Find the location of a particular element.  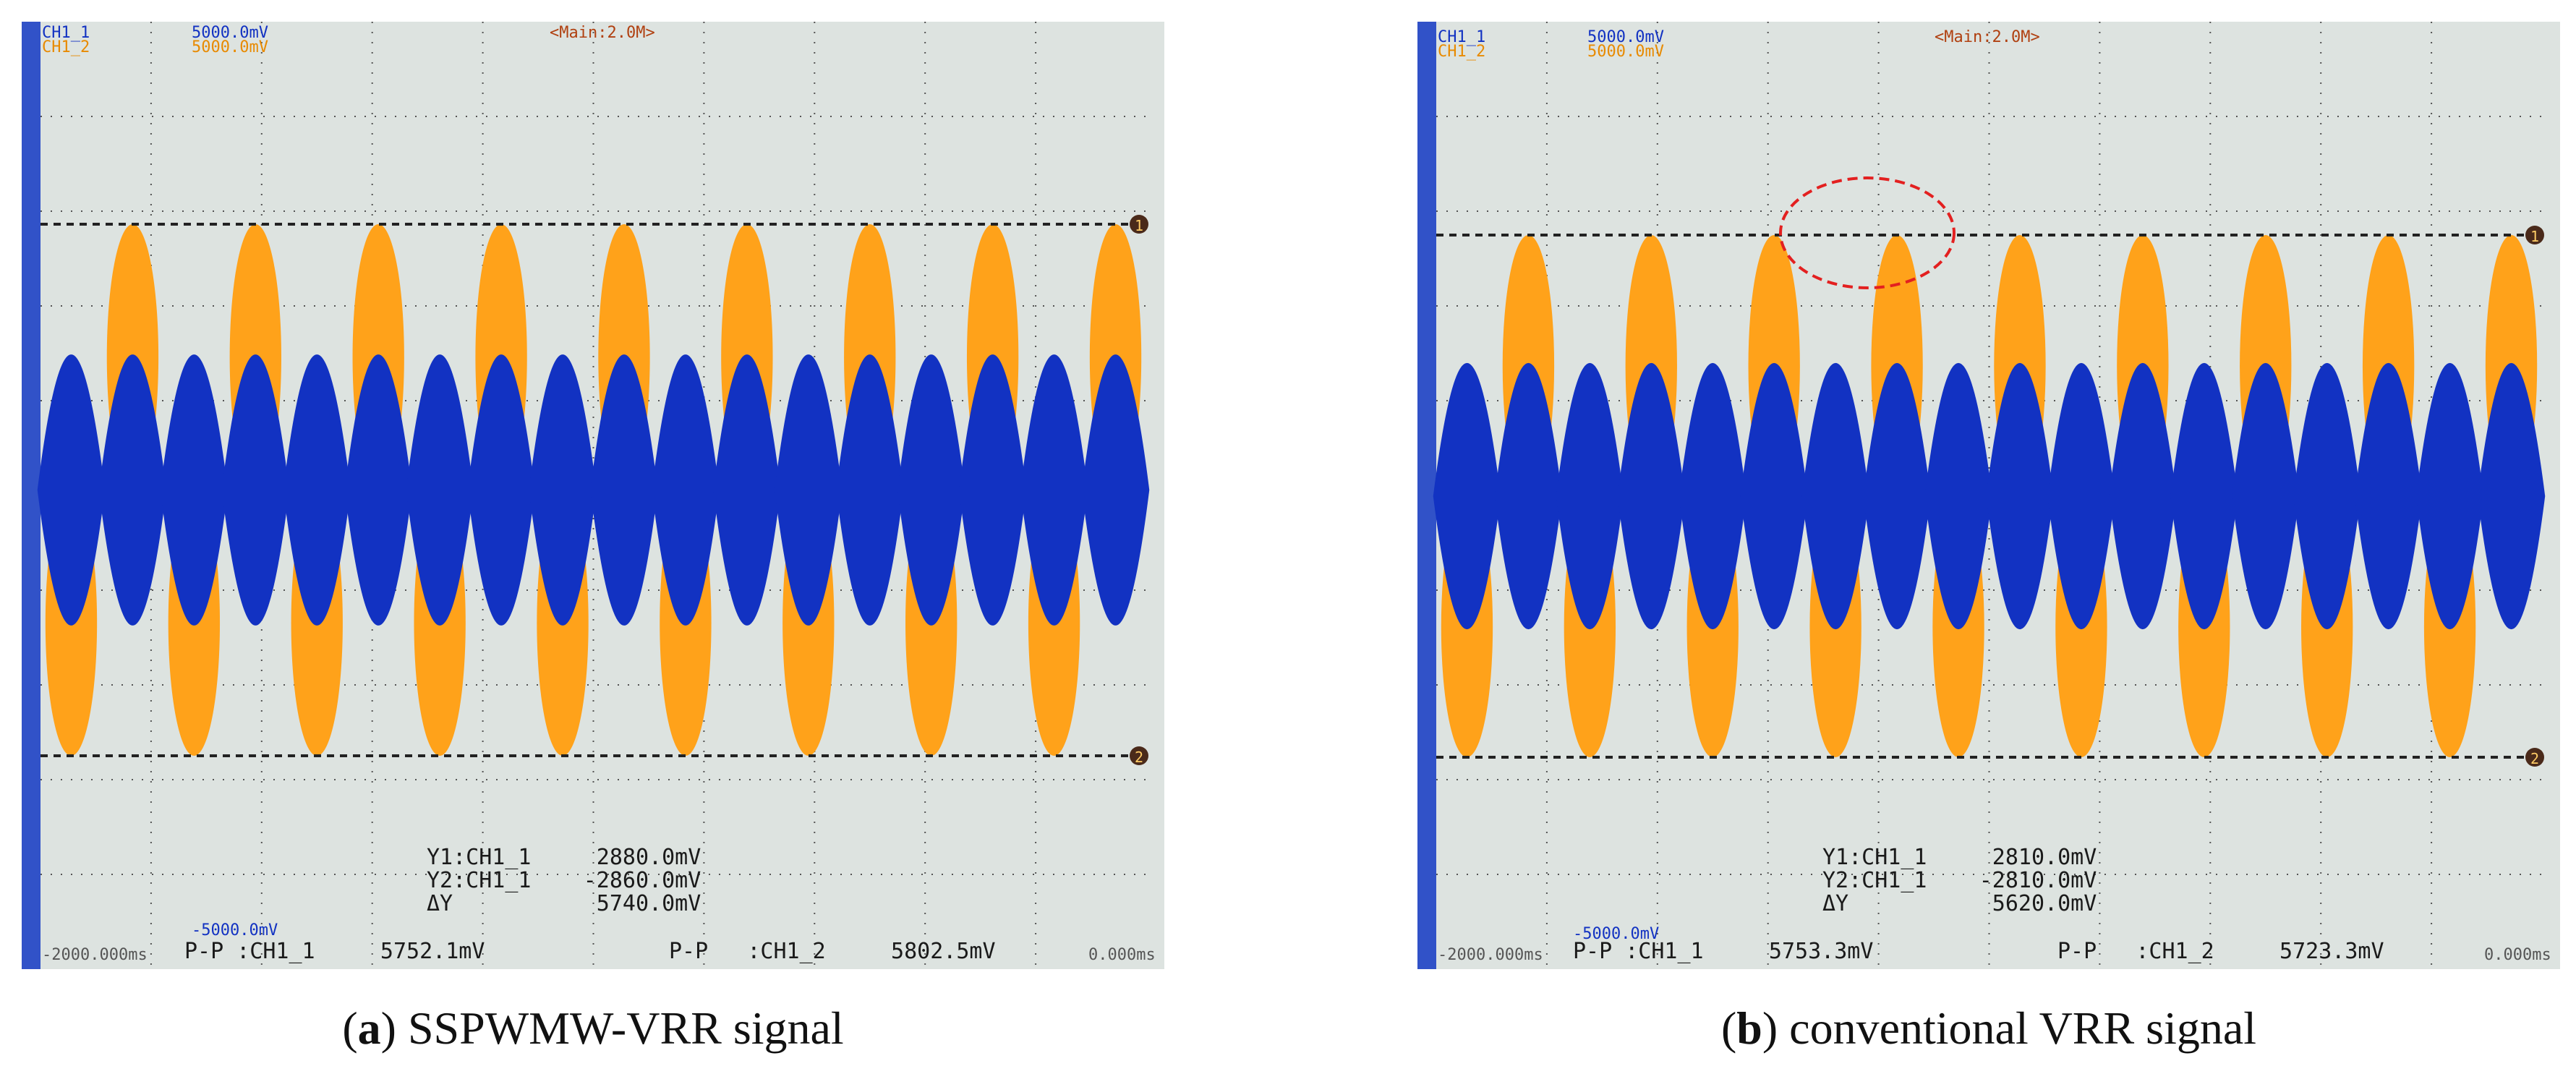

cursor-y2-readout: Y2:CH1_1 -2860.0mV is located at coordinates (564, 880).